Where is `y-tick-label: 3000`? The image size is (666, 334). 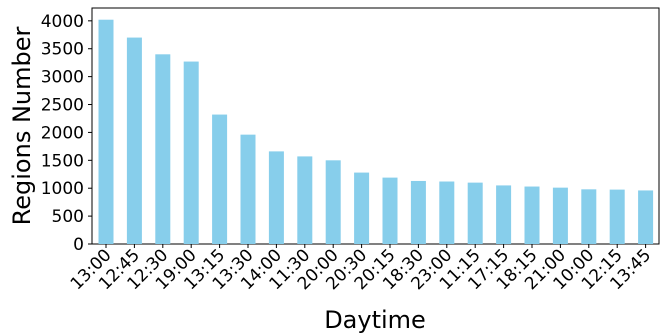 y-tick-label: 3000 is located at coordinates (62, 78).